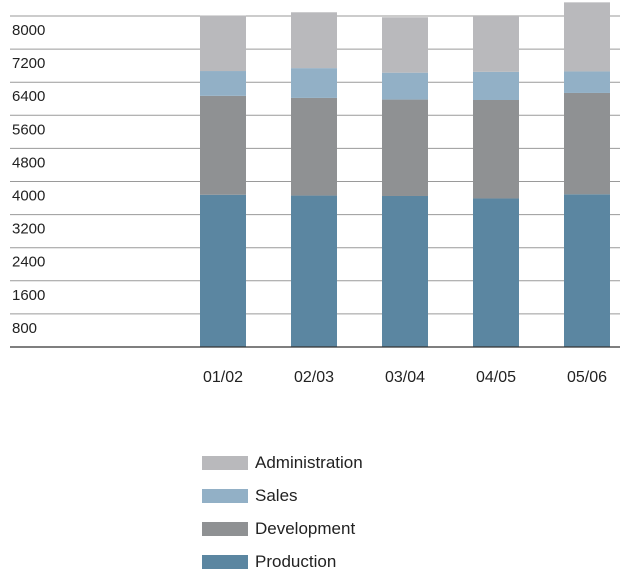 This screenshot has height=578, width=620. I want to click on legend-label: Development, so click(305, 528).